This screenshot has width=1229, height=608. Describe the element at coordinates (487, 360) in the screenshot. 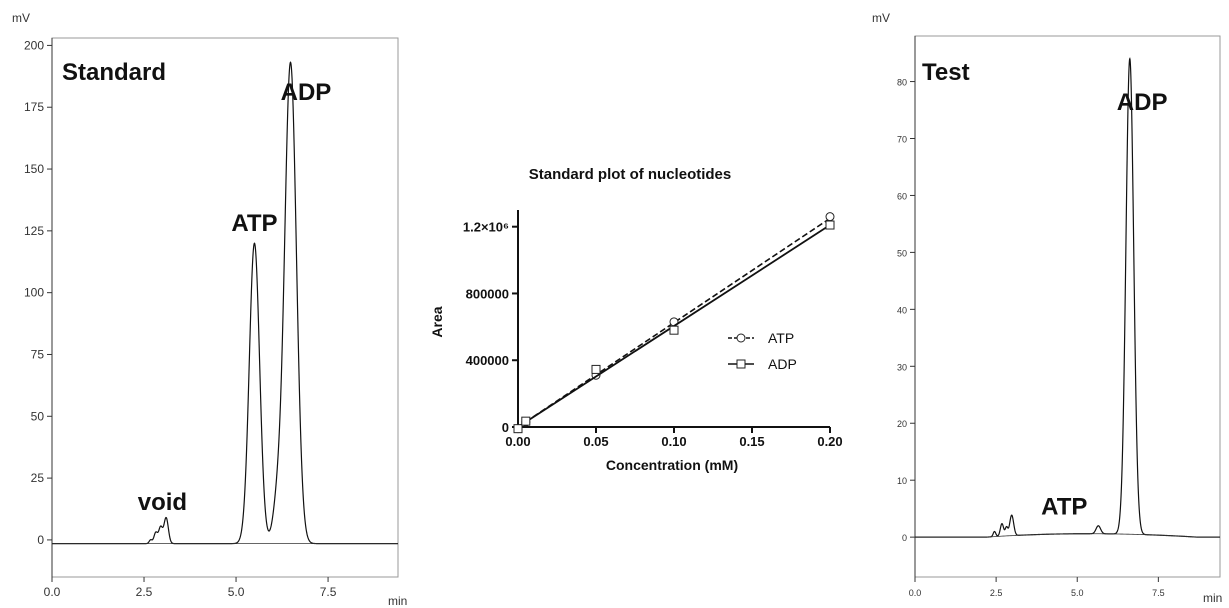

I see `y-tick-label: 400000` at that location.